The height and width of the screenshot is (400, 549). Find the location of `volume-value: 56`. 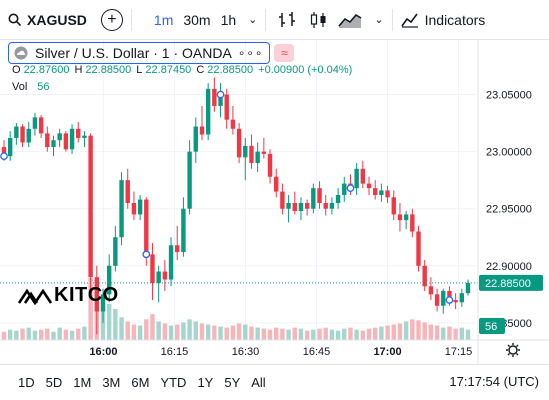

volume-value: 56 is located at coordinates (43, 87).